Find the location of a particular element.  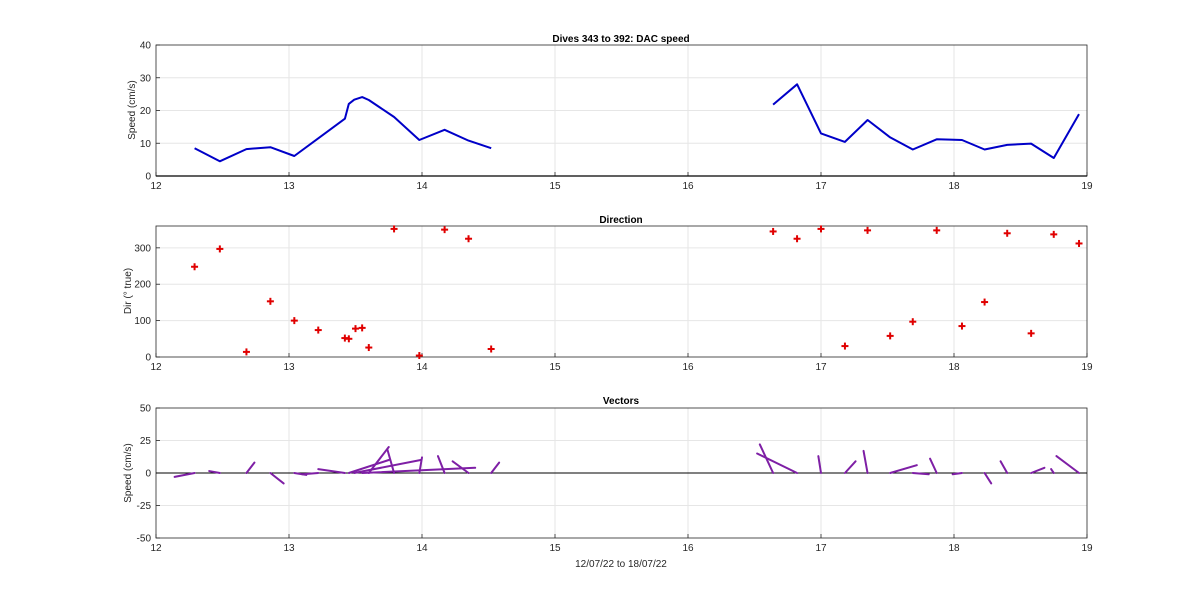

vectors-y-tick-label: 50 is located at coordinates (146, 409).